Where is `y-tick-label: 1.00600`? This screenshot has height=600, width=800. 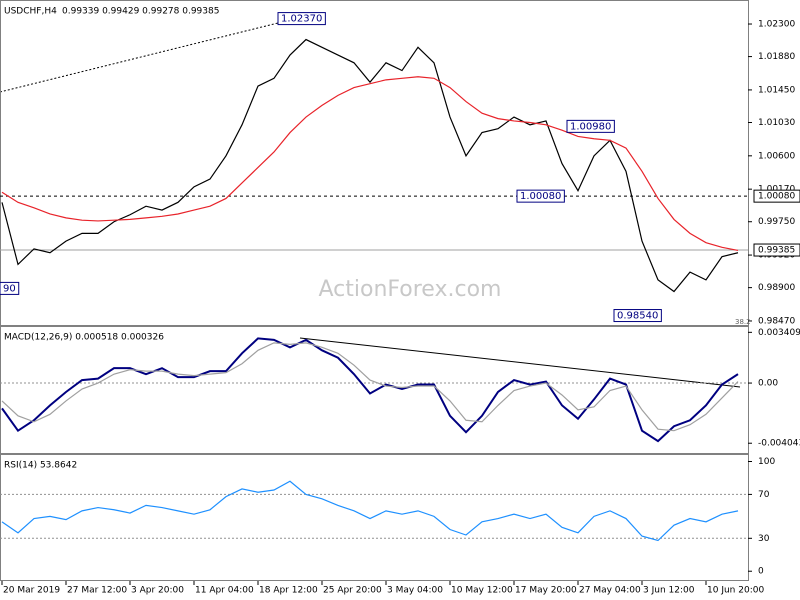 y-tick-label: 1.00600 is located at coordinates (776, 156).